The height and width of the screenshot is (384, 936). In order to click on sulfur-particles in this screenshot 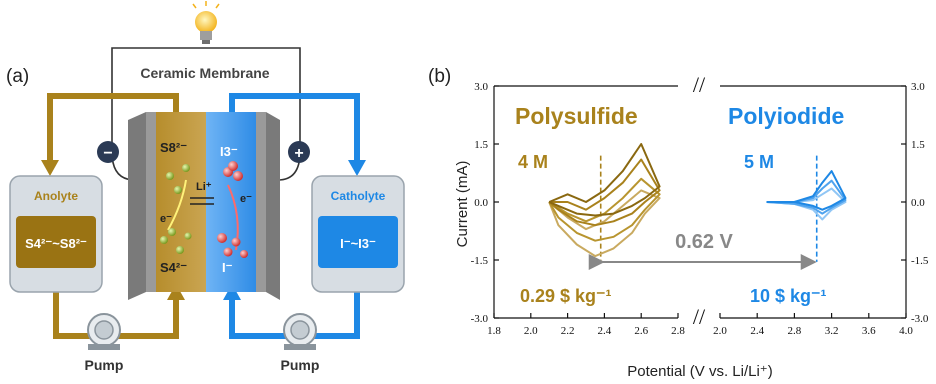, I will do `click(176, 209)`.